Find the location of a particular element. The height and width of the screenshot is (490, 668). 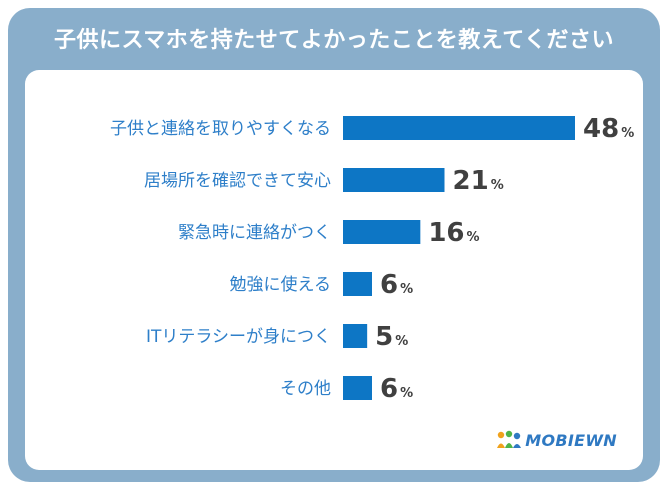

mobiewn-logo: MOBIEWN is located at coordinates (556, 440).